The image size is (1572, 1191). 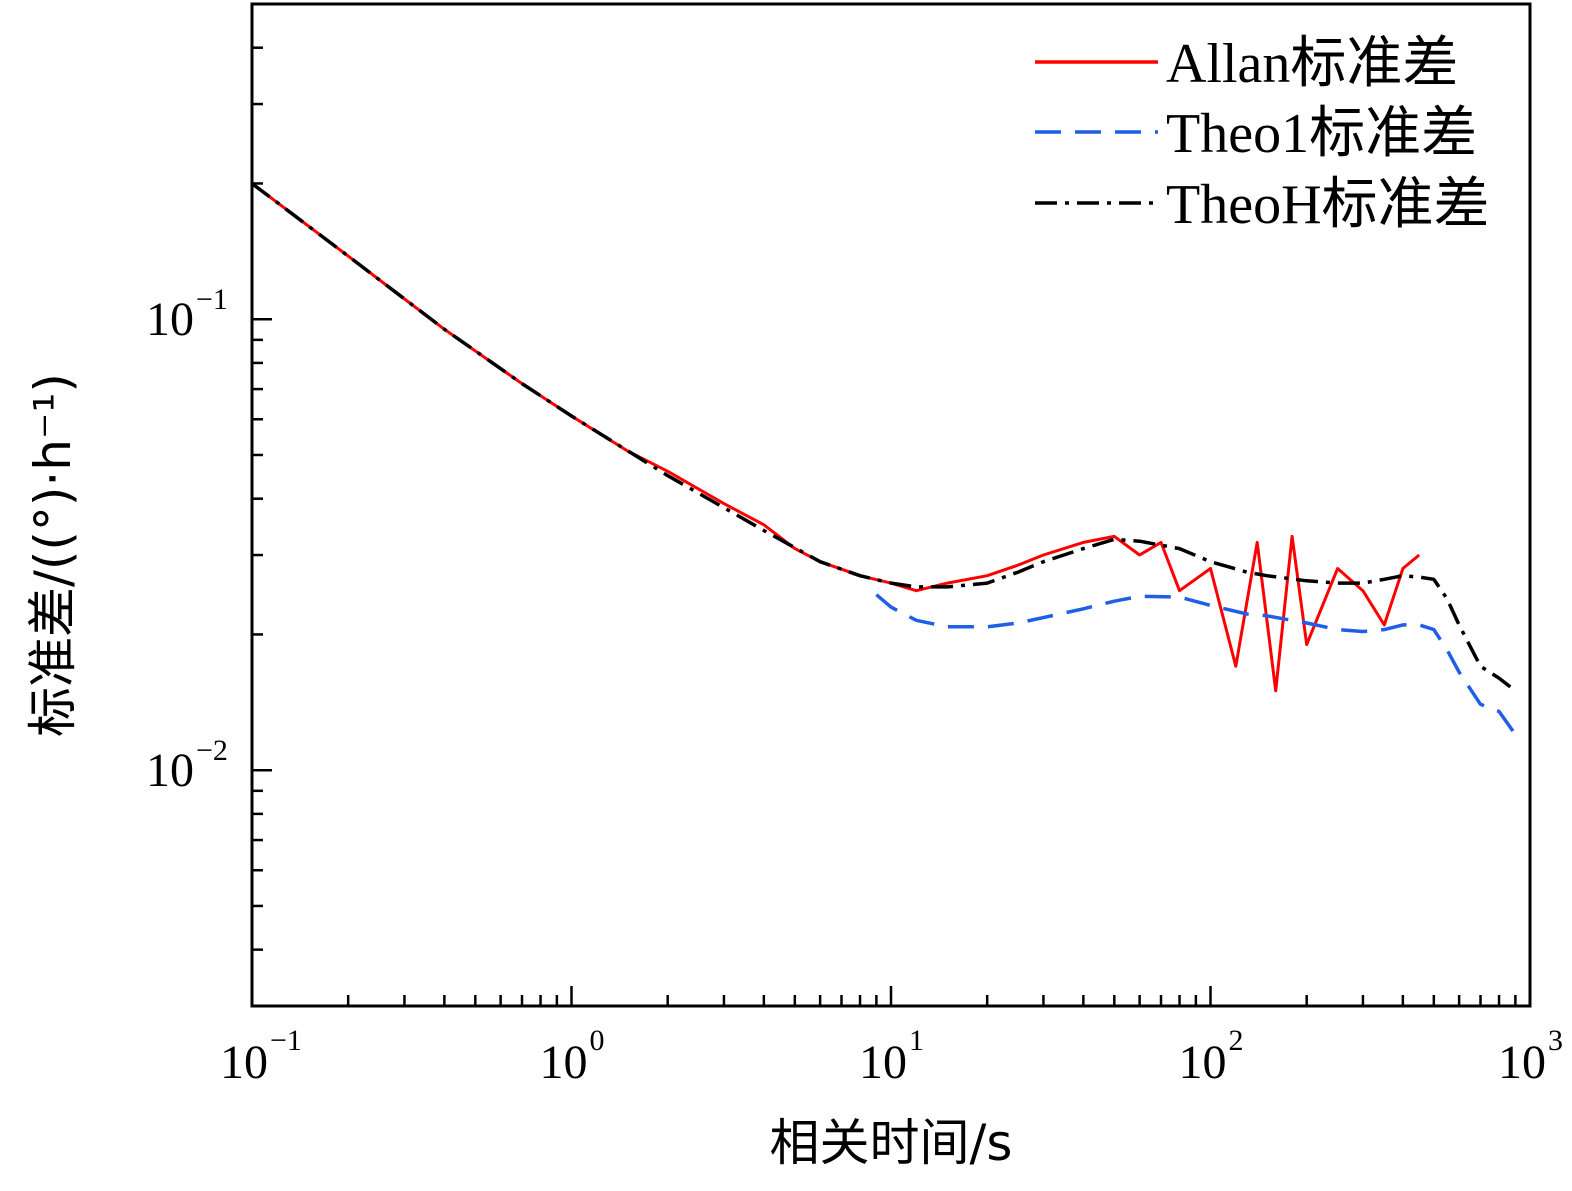 What do you see at coordinates (1328, 205) in the screenshot?
I see `legend-label-3: TheoH标准差` at bounding box center [1328, 205].